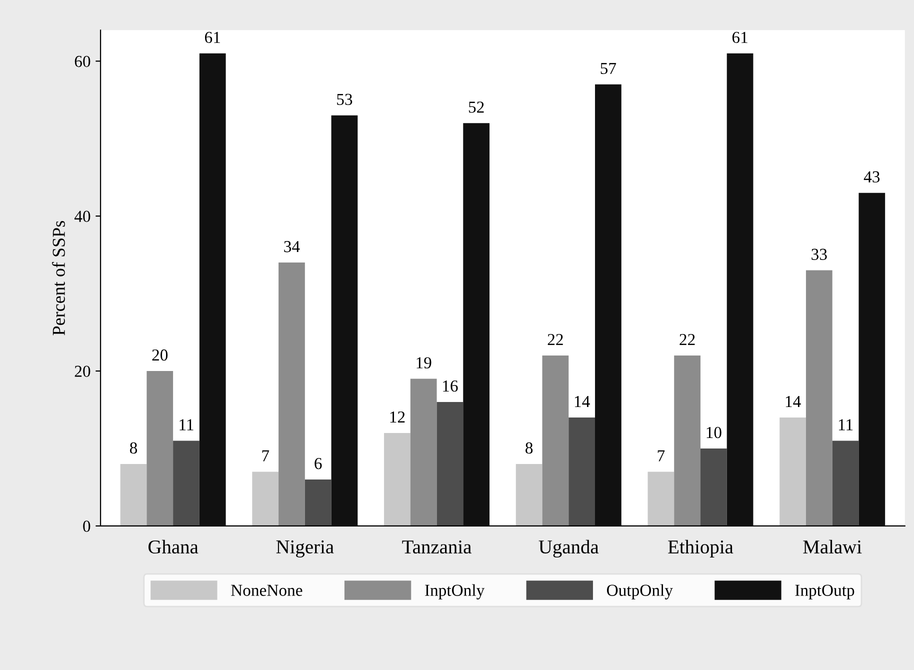 Image resolution: width=914 pixels, height=670 pixels. Describe the element at coordinates (305, 549) in the screenshot. I see `x-tick-label: Nigeria` at that location.